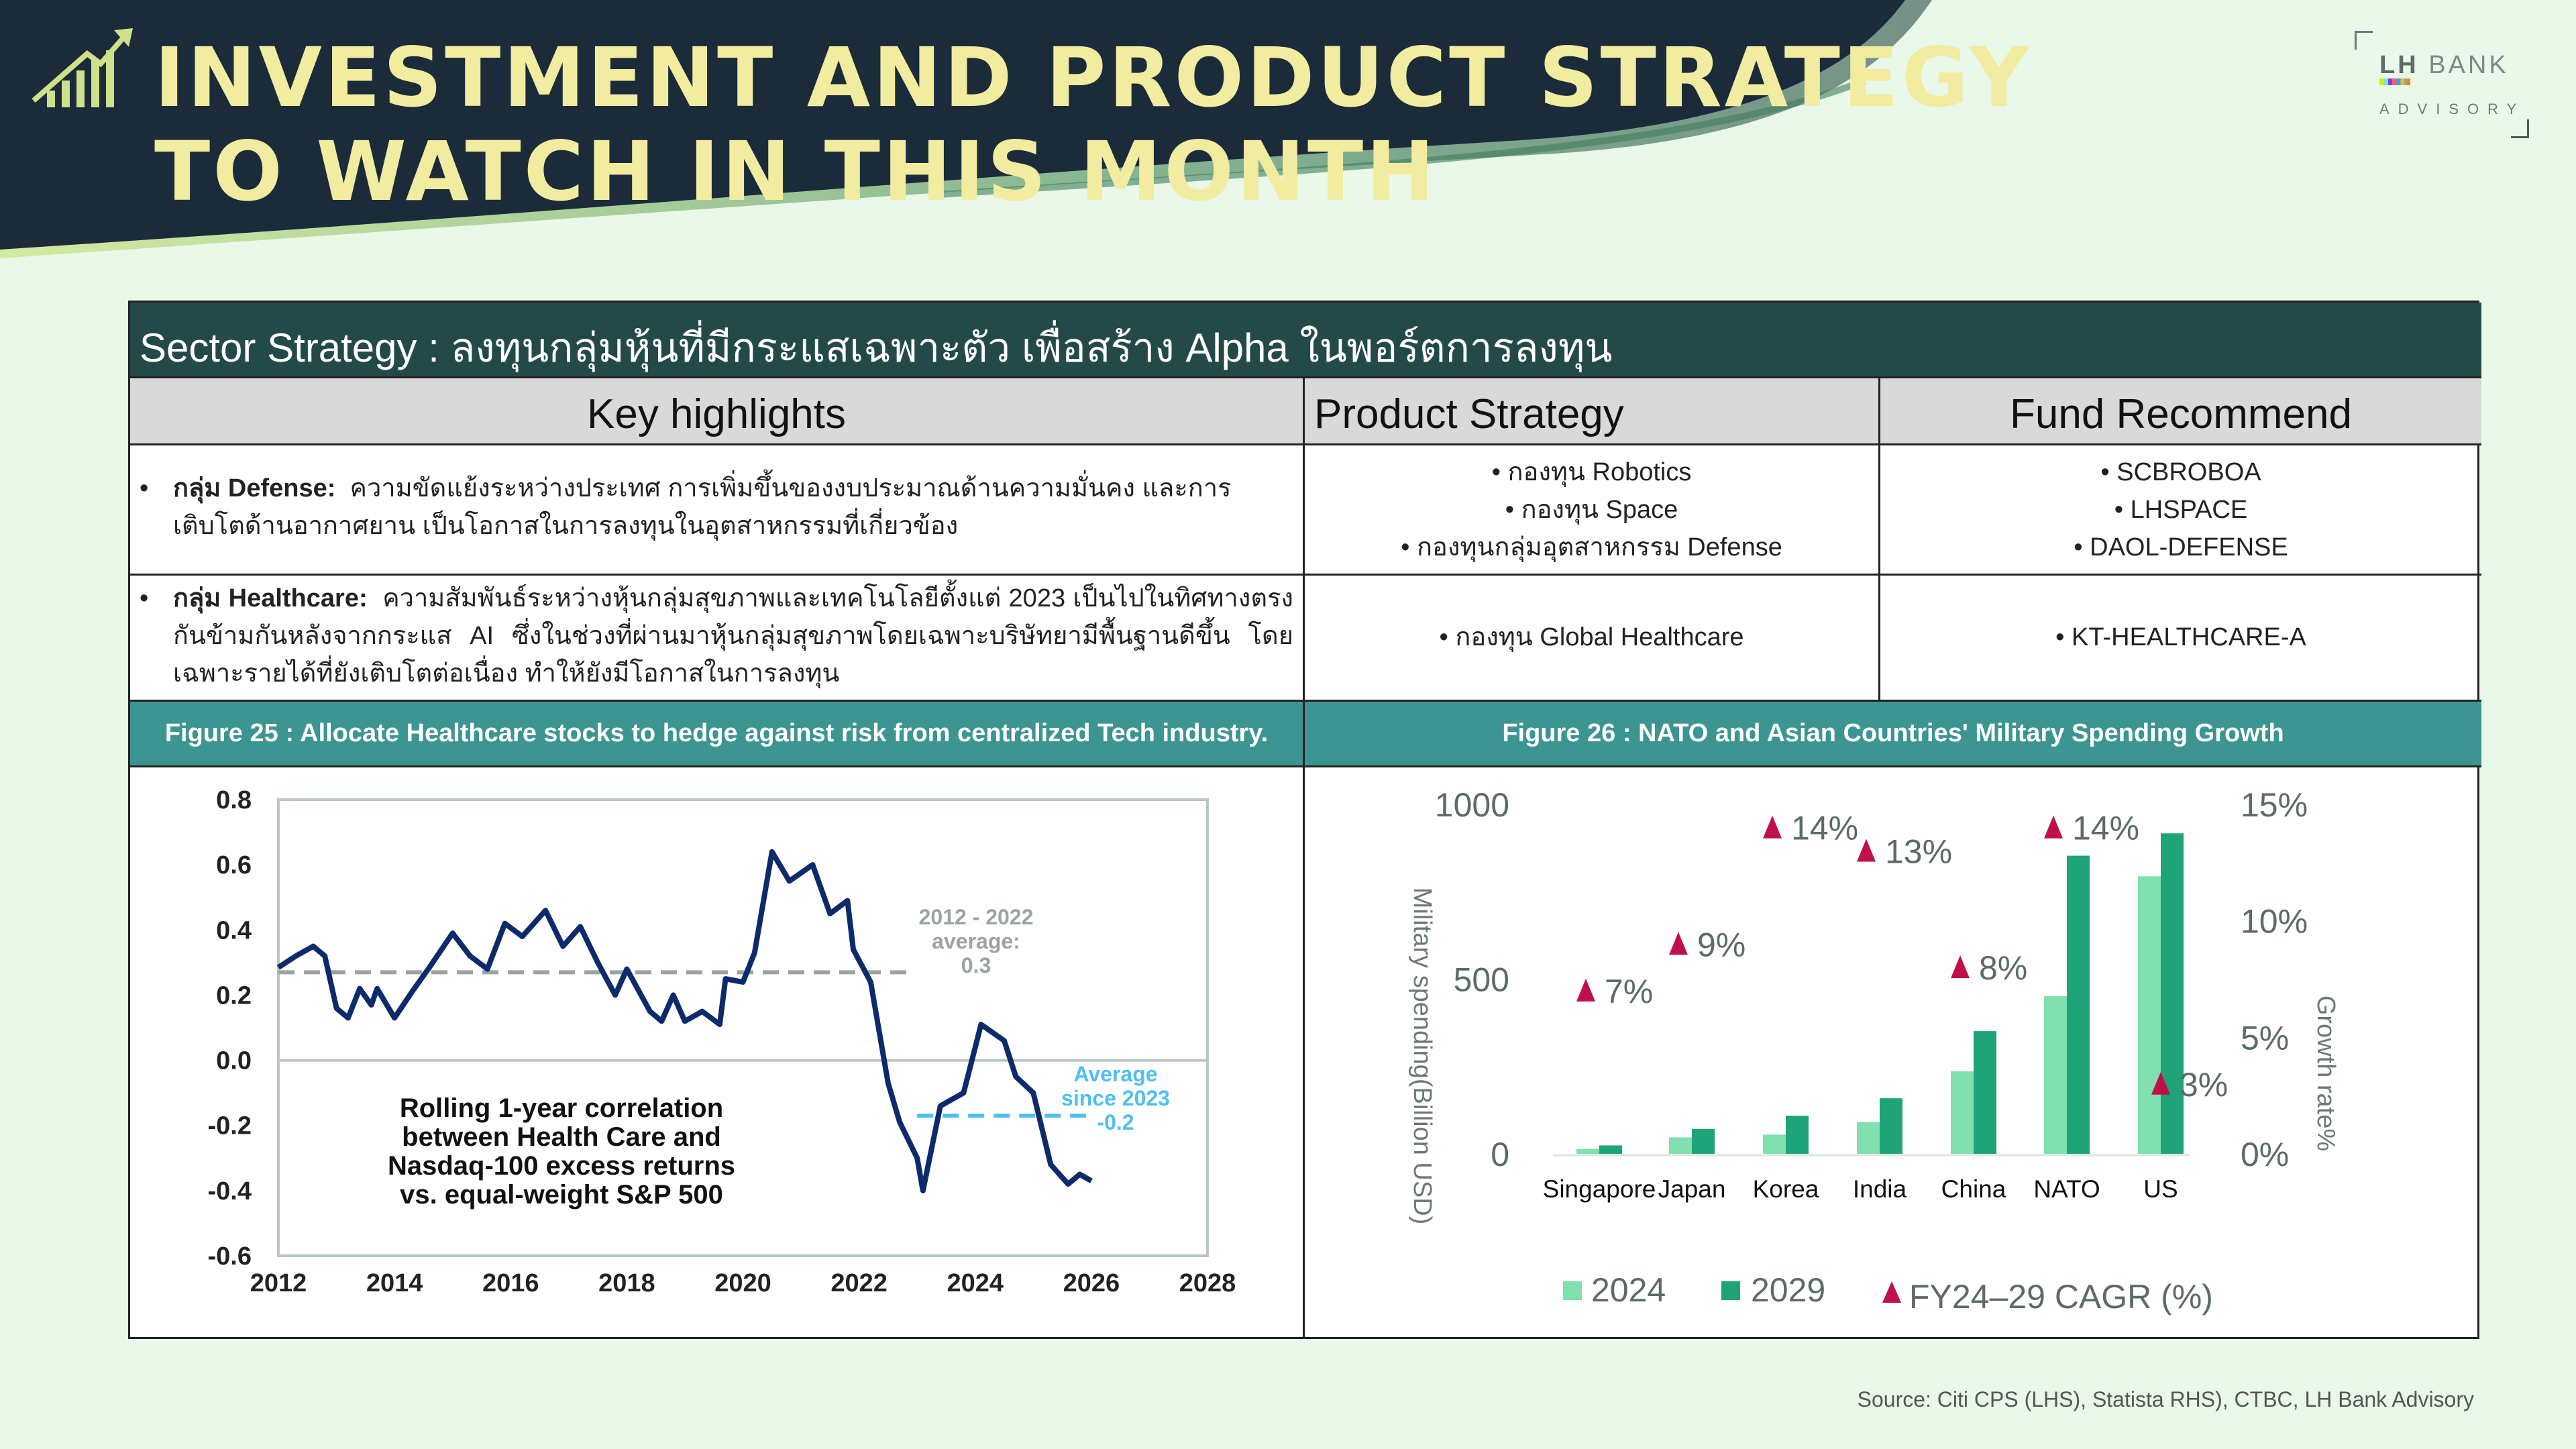 This screenshot has height=1449, width=2576. I want to click on x-tick-label: 2018, so click(626, 1283).